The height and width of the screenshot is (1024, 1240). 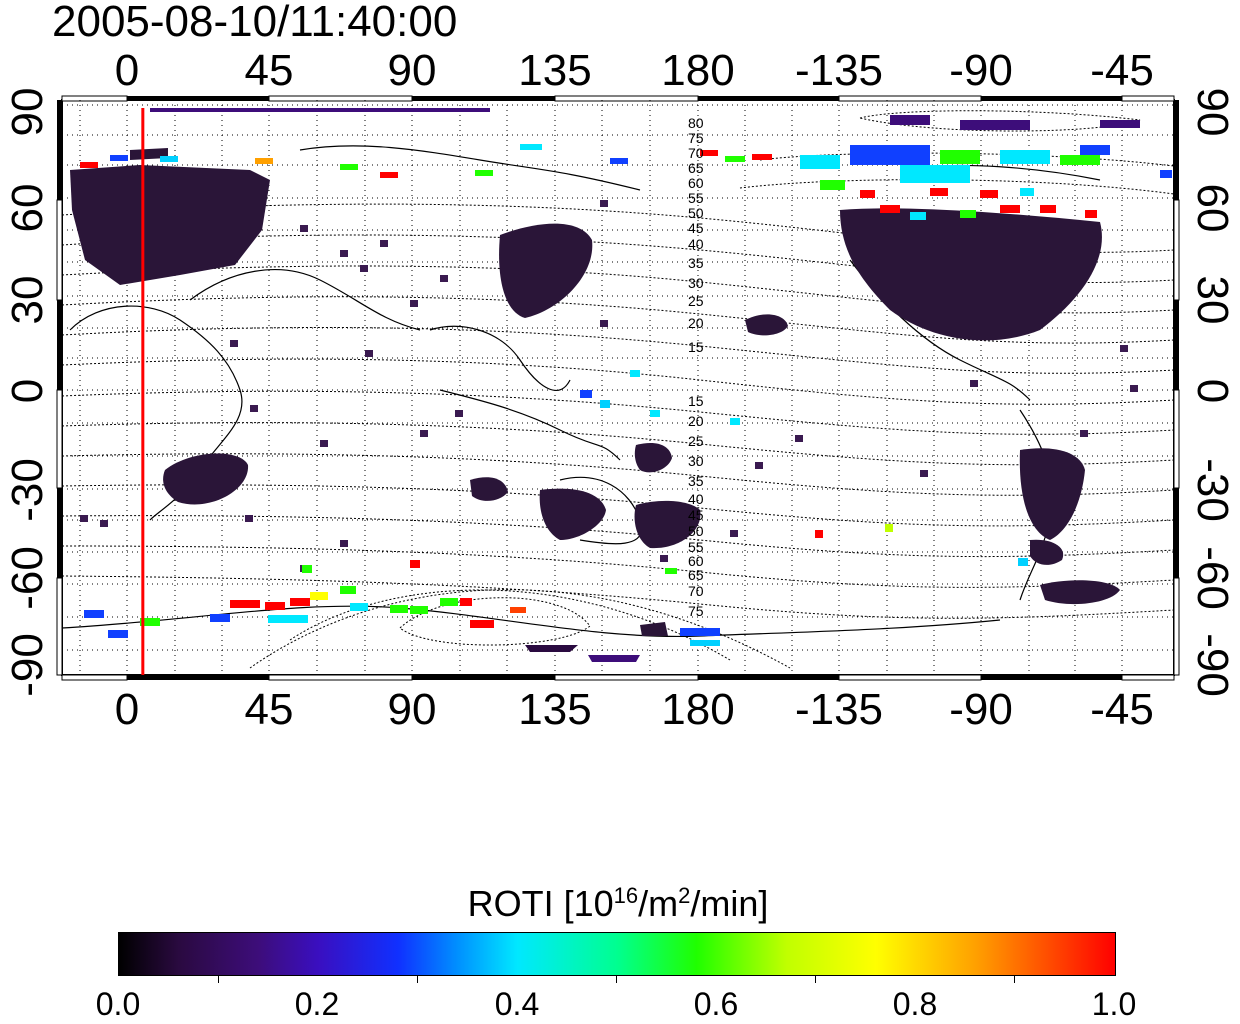 I want to click on contour-label-south: 55, so click(x=696, y=547).